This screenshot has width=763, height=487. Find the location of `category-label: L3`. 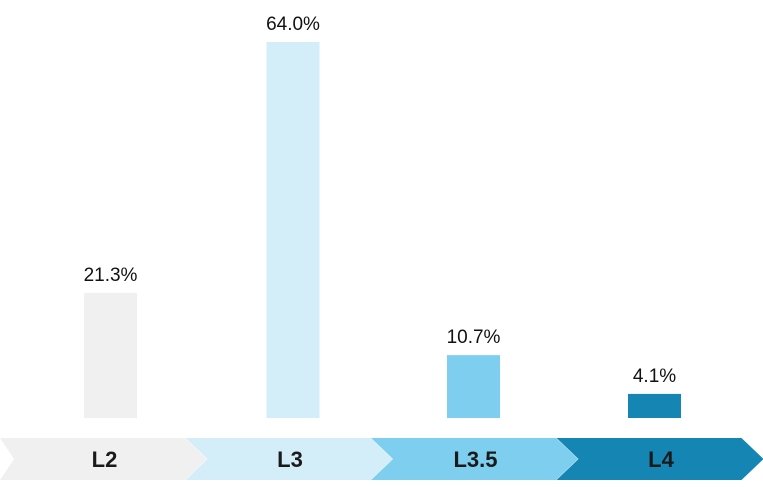

category-label: L3 is located at coordinates (290, 459).